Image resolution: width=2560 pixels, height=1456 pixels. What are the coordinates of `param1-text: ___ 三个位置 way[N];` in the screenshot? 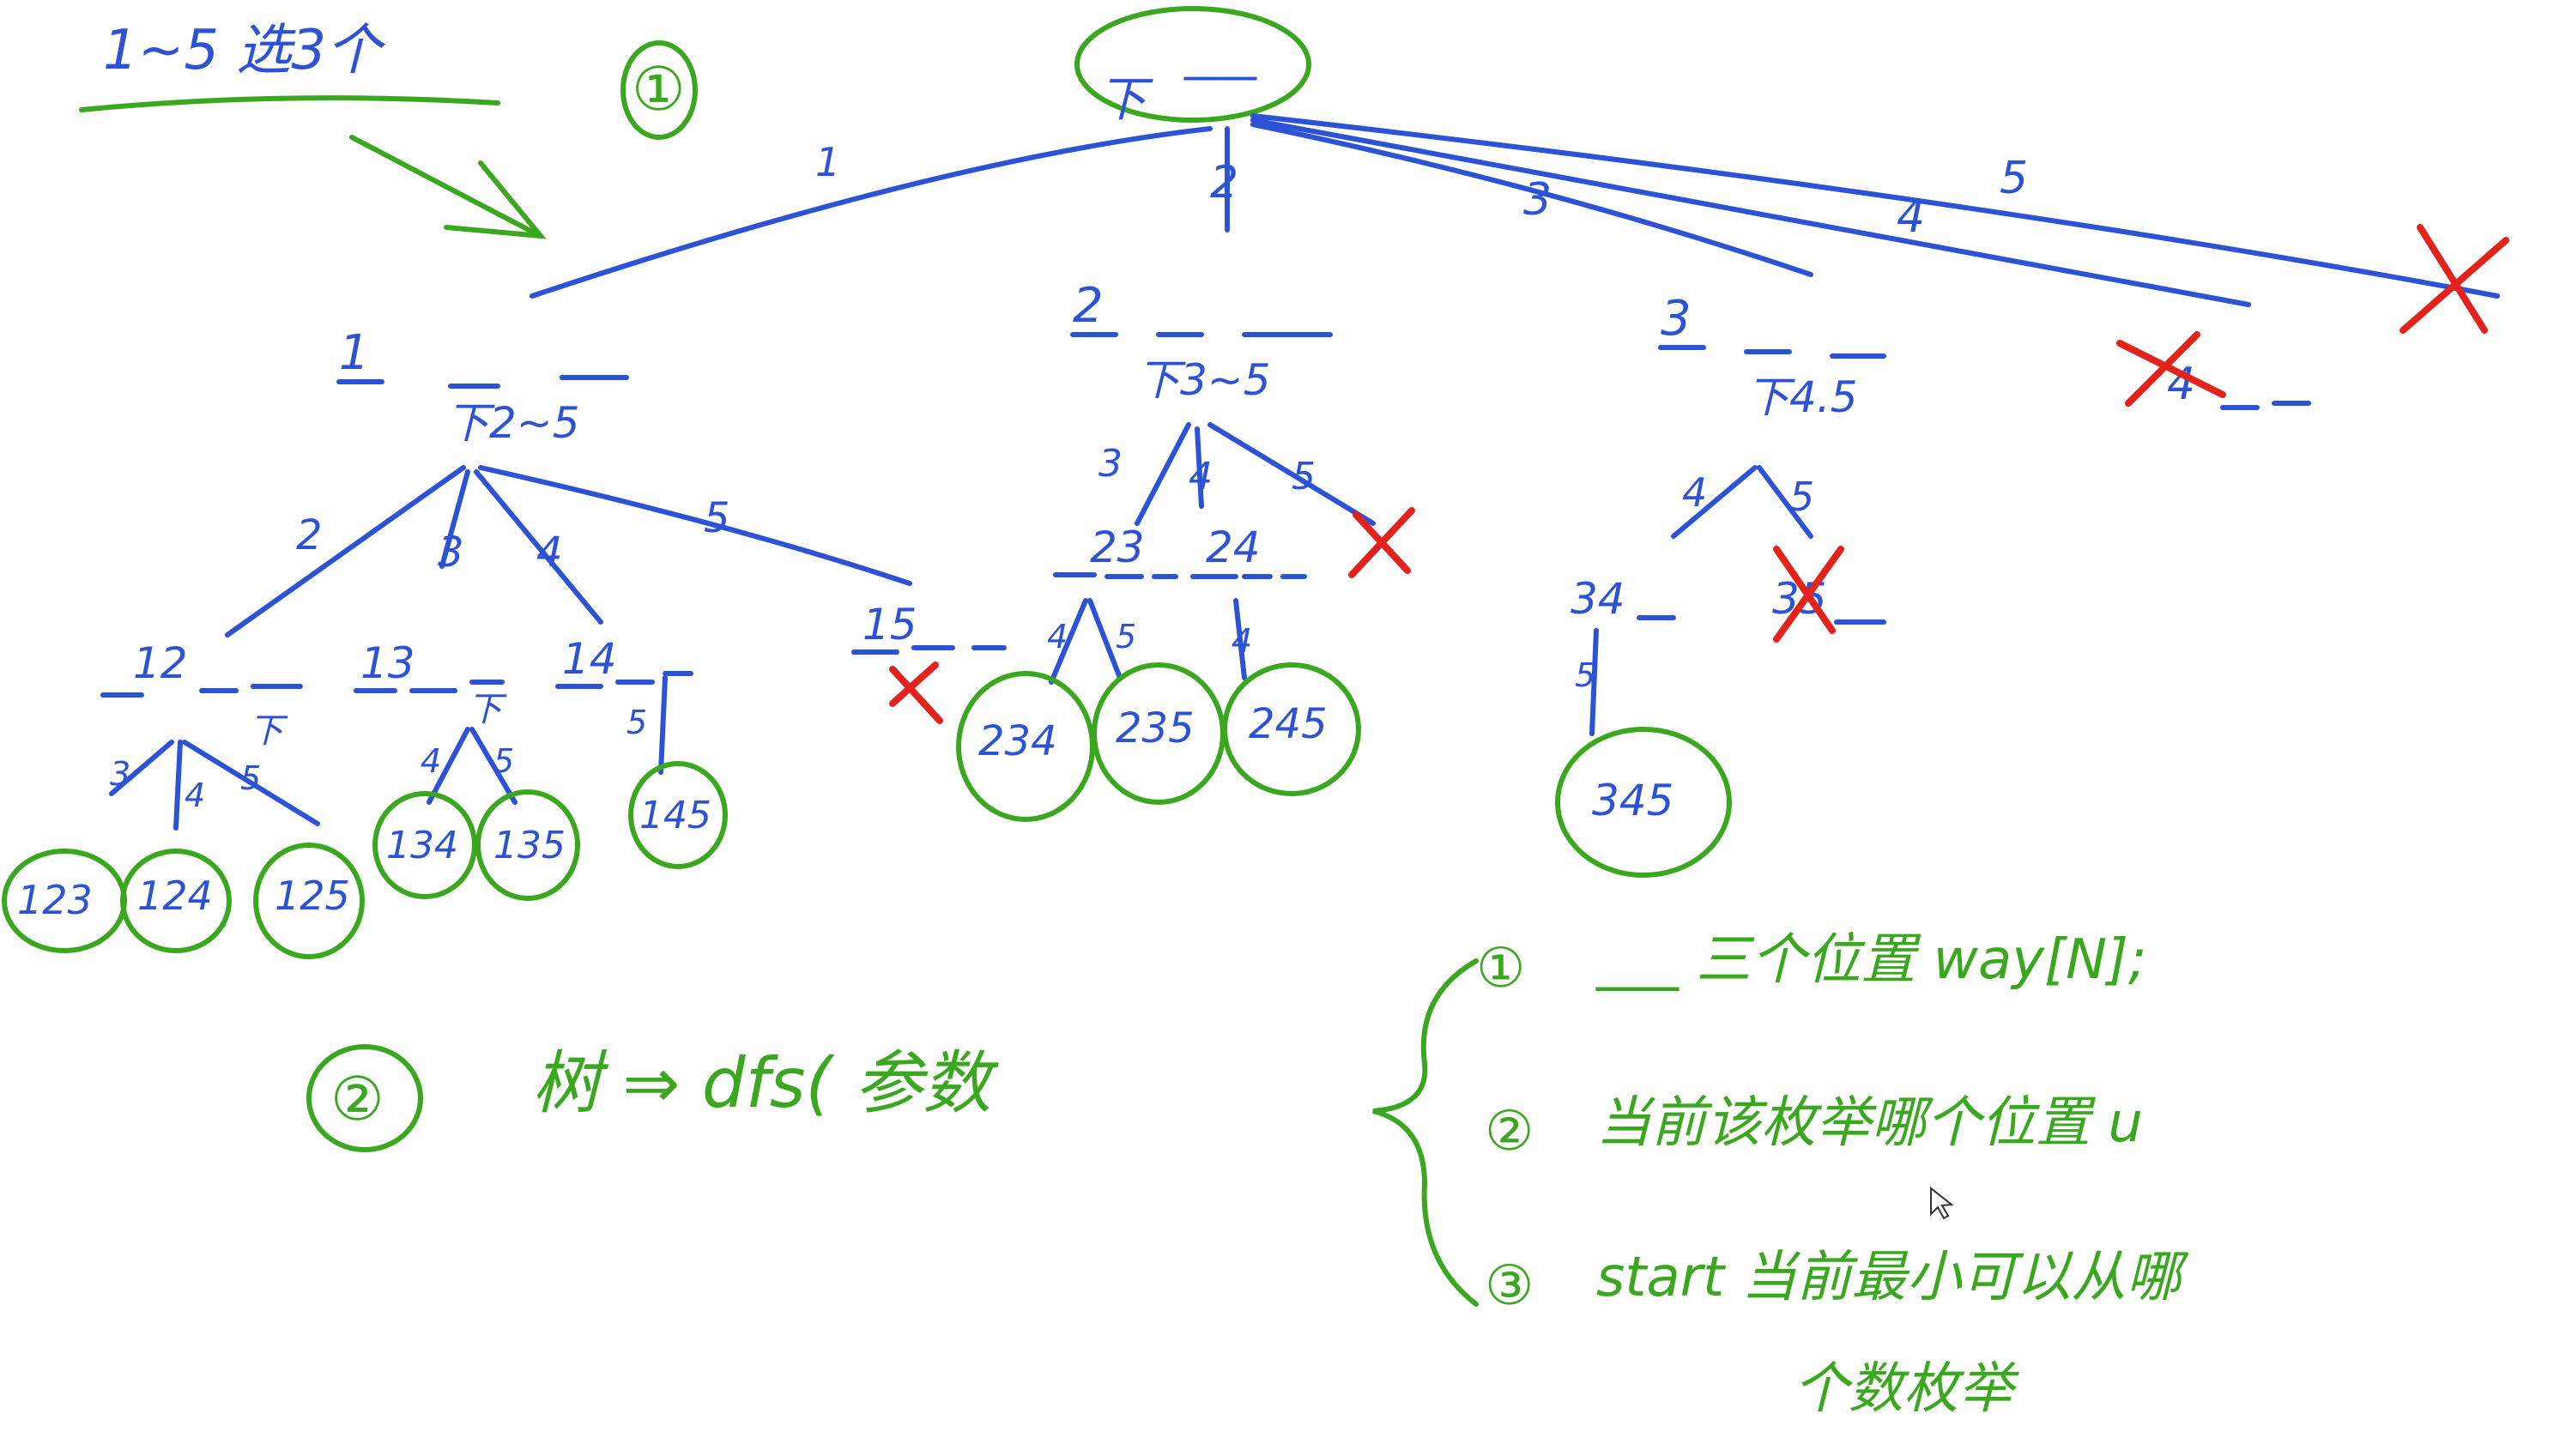 It's located at (1871, 960).